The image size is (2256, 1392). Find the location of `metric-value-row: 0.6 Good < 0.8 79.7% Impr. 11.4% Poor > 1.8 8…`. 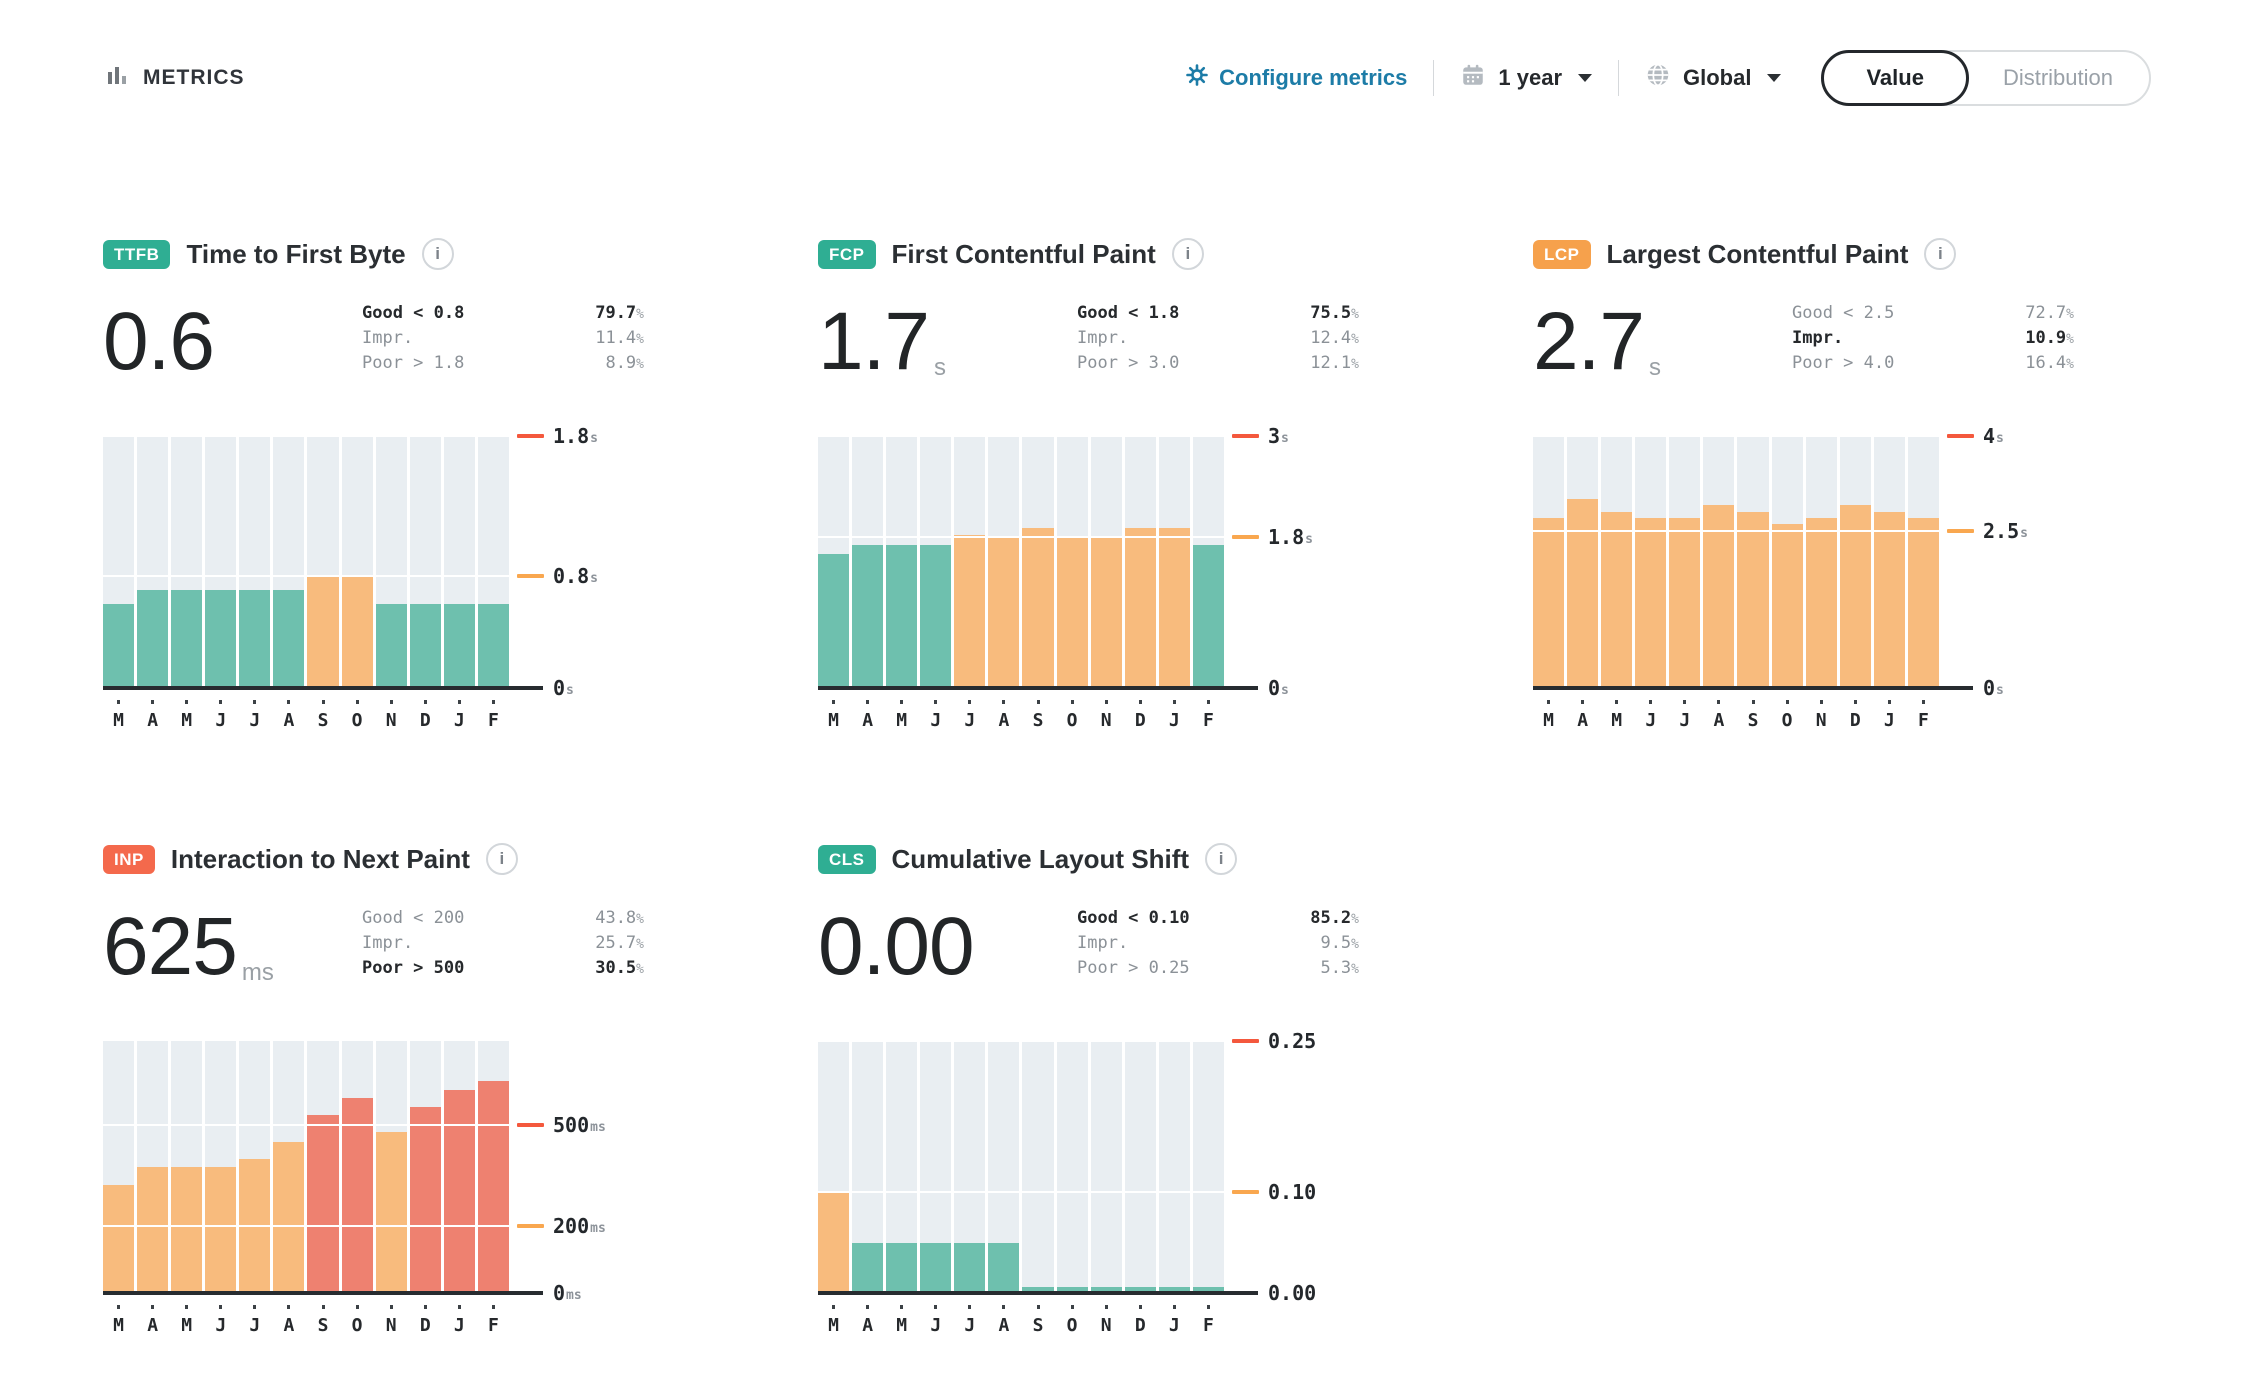

metric-value-row: 0.6 Good < 0.8 79.7% Impr. 11.4% Poor > 1.8 8… is located at coordinates (373, 346).